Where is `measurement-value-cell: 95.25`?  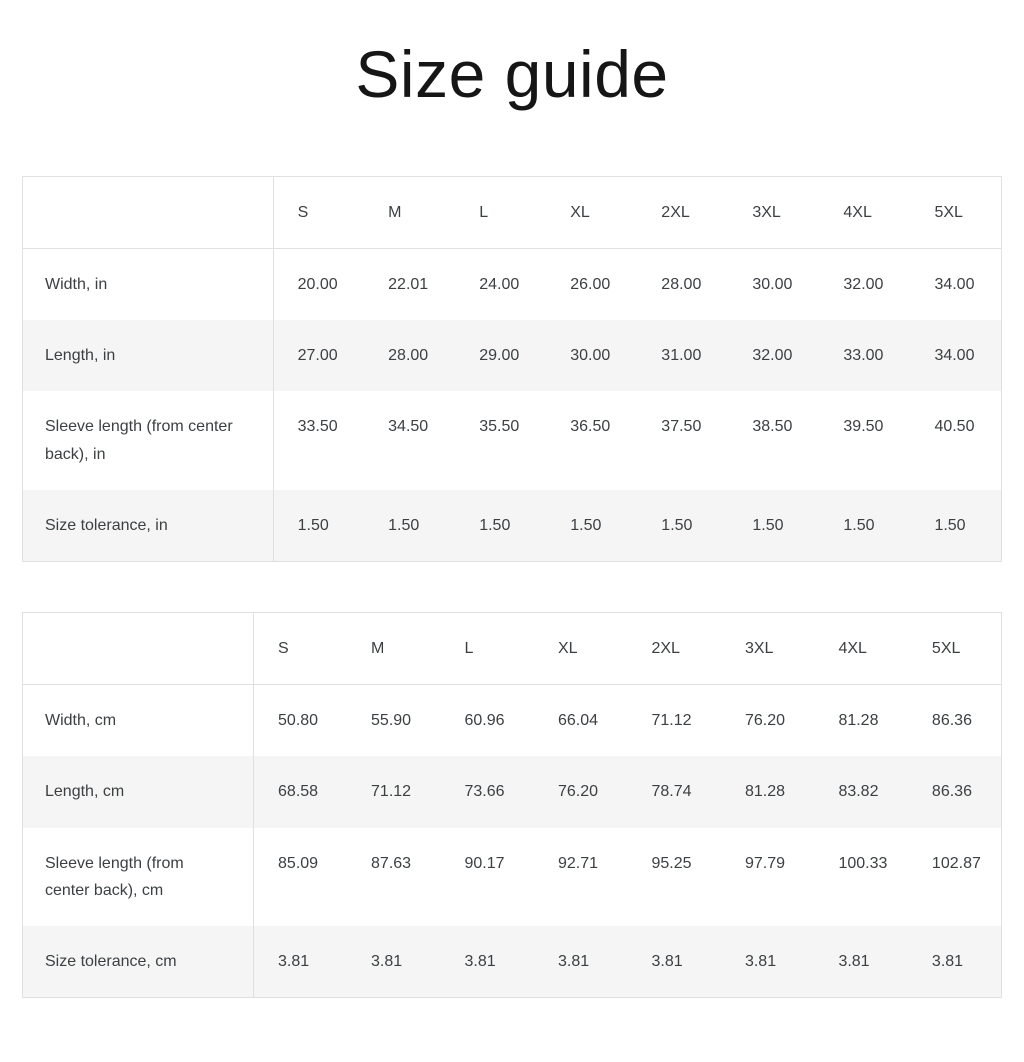
measurement-value-cell: 95.25 is located at coordinates (671, 863).